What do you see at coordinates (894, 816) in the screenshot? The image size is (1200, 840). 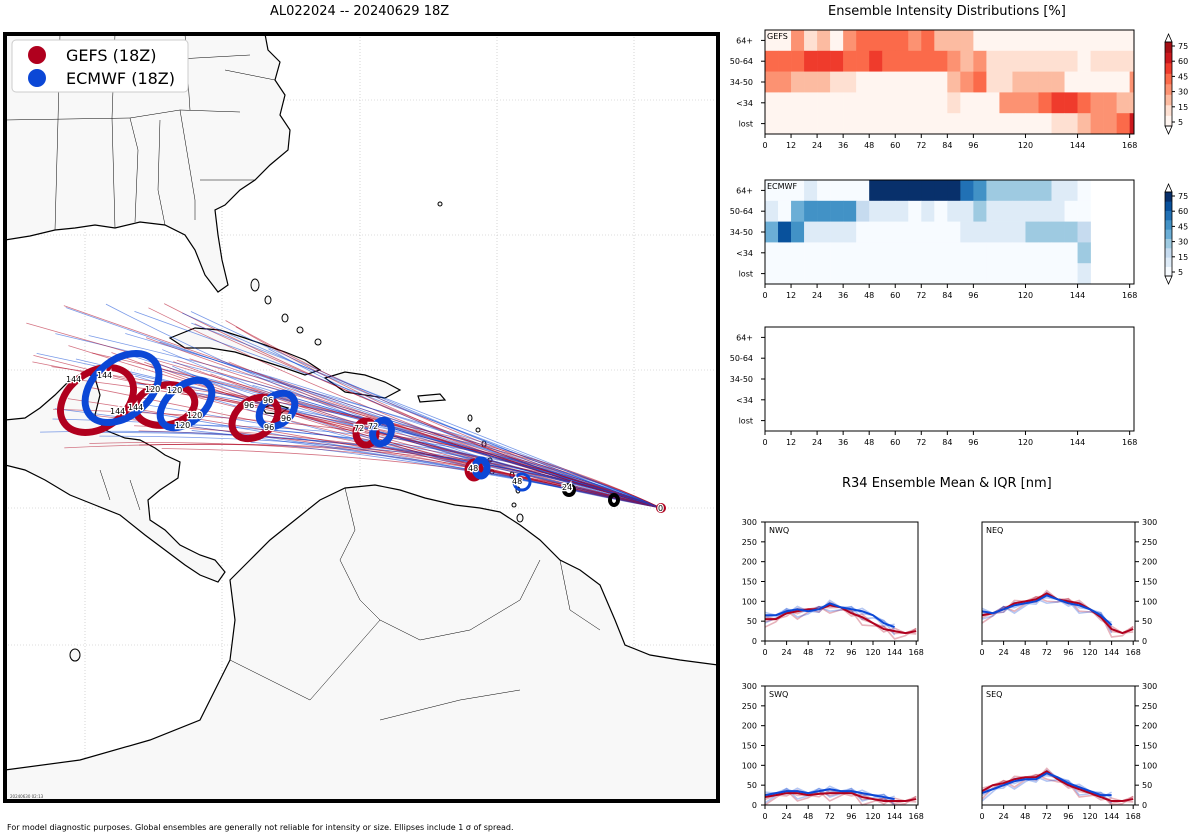 I see `r34-x-tick-label: 144` at bounding box center [894, 816].